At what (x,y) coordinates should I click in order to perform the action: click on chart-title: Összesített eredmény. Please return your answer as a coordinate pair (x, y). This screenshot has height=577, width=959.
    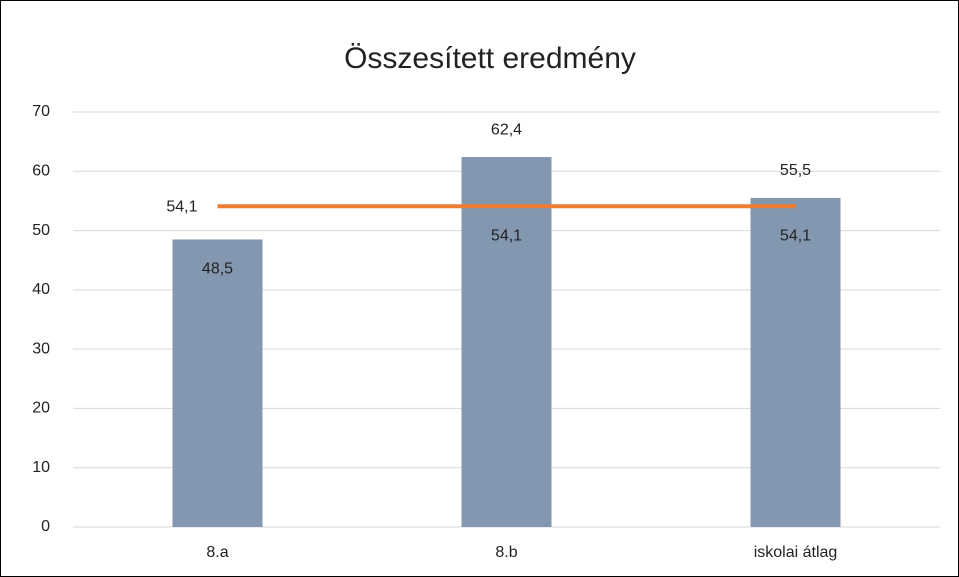
    Looking at the image, I should click on (490, 58).